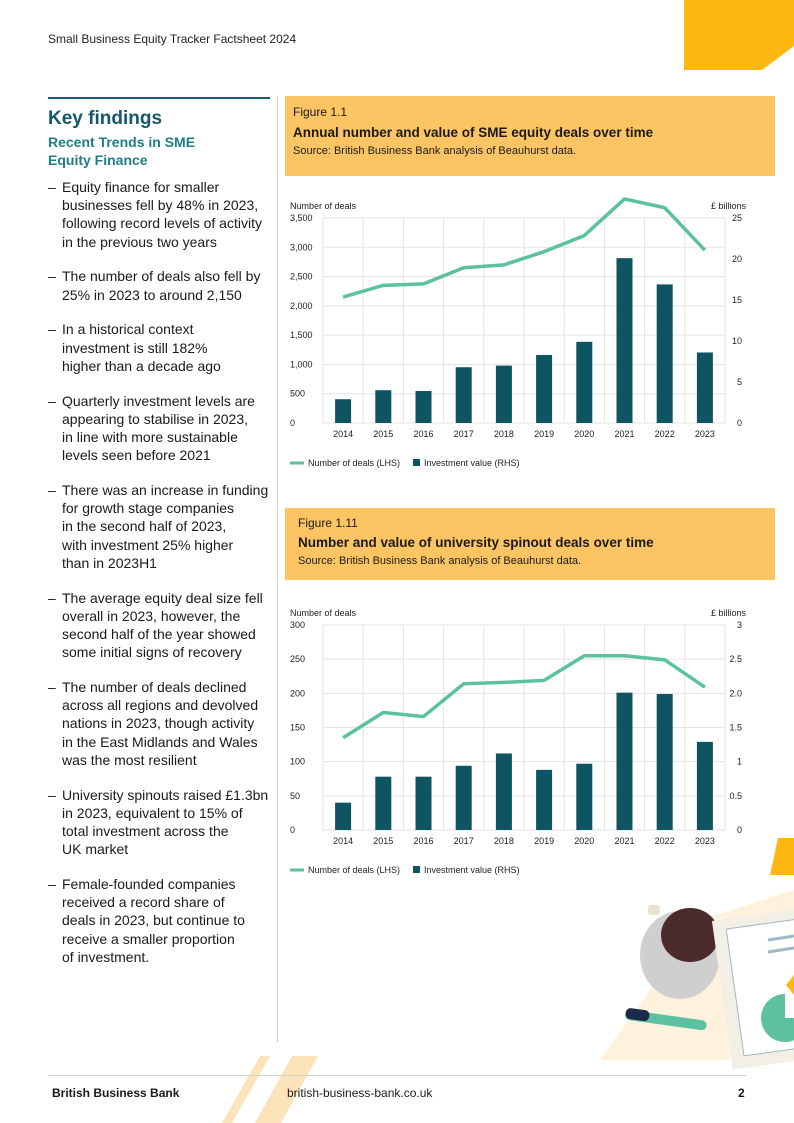  Describe the element at coordinates (705, 434) in the screenshot. I see `x-tick-label: 2023` at that location.